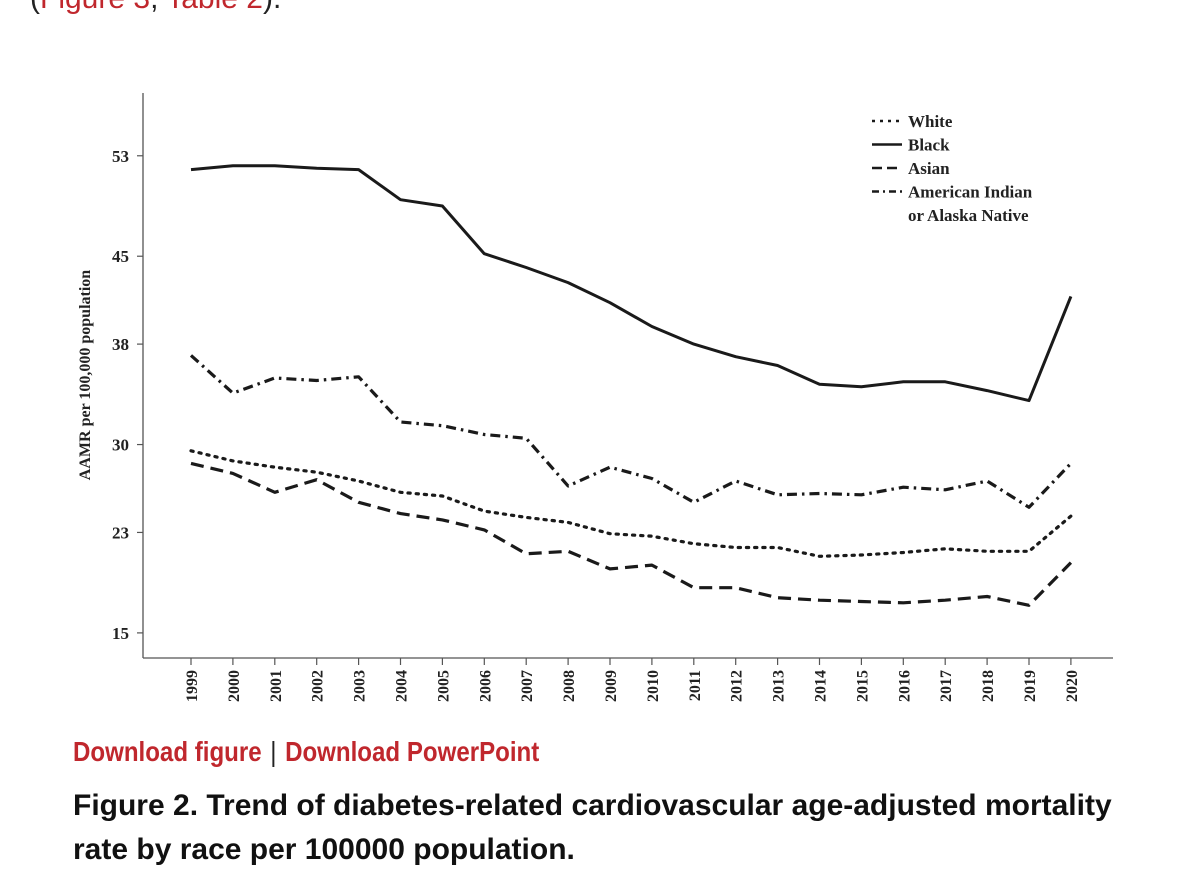  I want to click on x-tick-label: 2003, so click(360, 686).